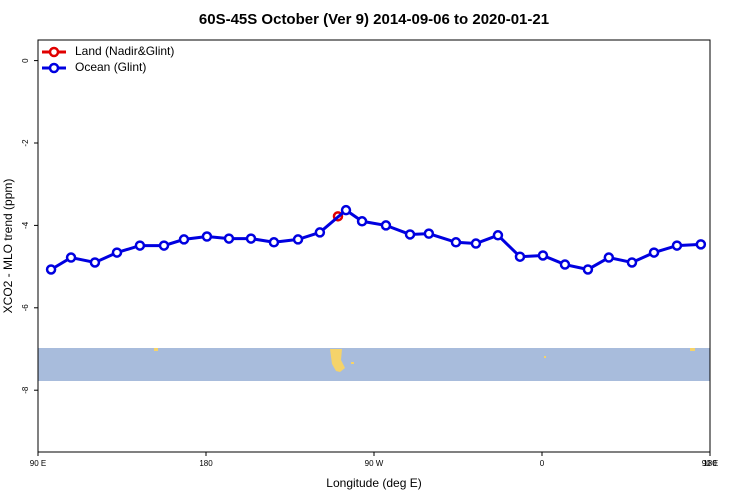 This screenshot has height=500, width=750. I want to click on y-axis-label: XCO2 - MLO trend (ppm), so click(8, 246).